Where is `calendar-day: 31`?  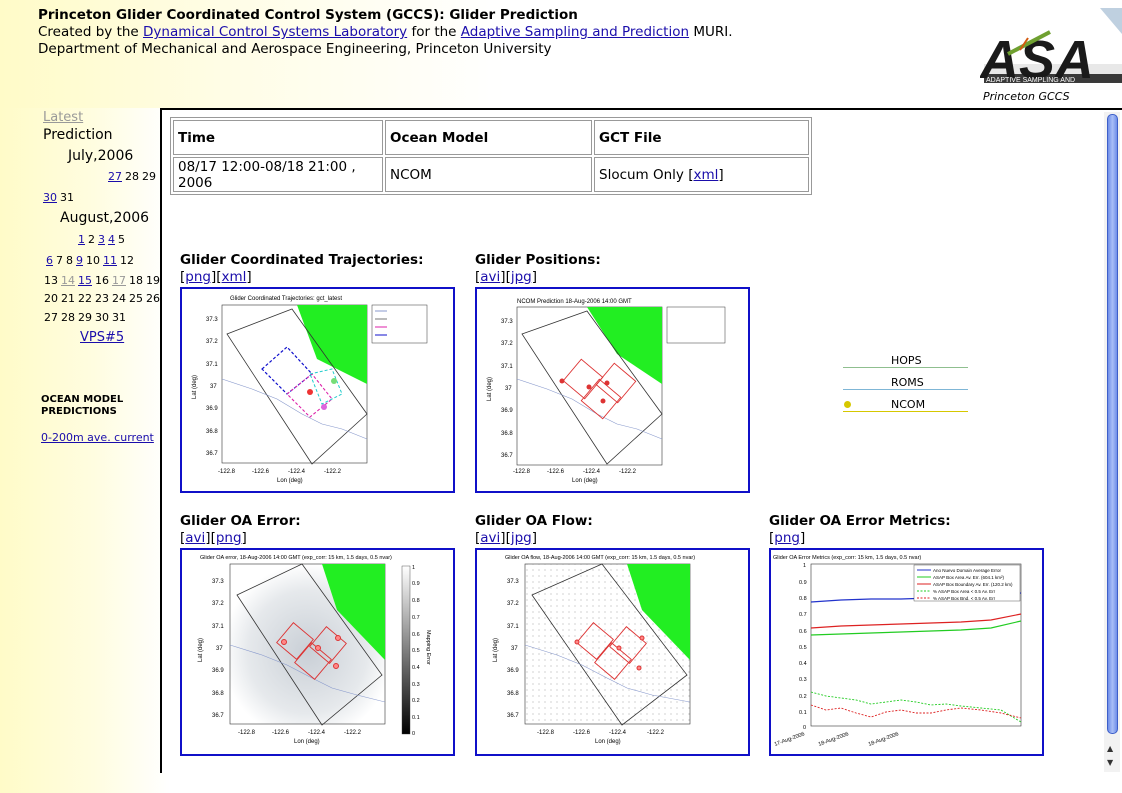 calendar-day: 31 is located at coordinates (119, 317).